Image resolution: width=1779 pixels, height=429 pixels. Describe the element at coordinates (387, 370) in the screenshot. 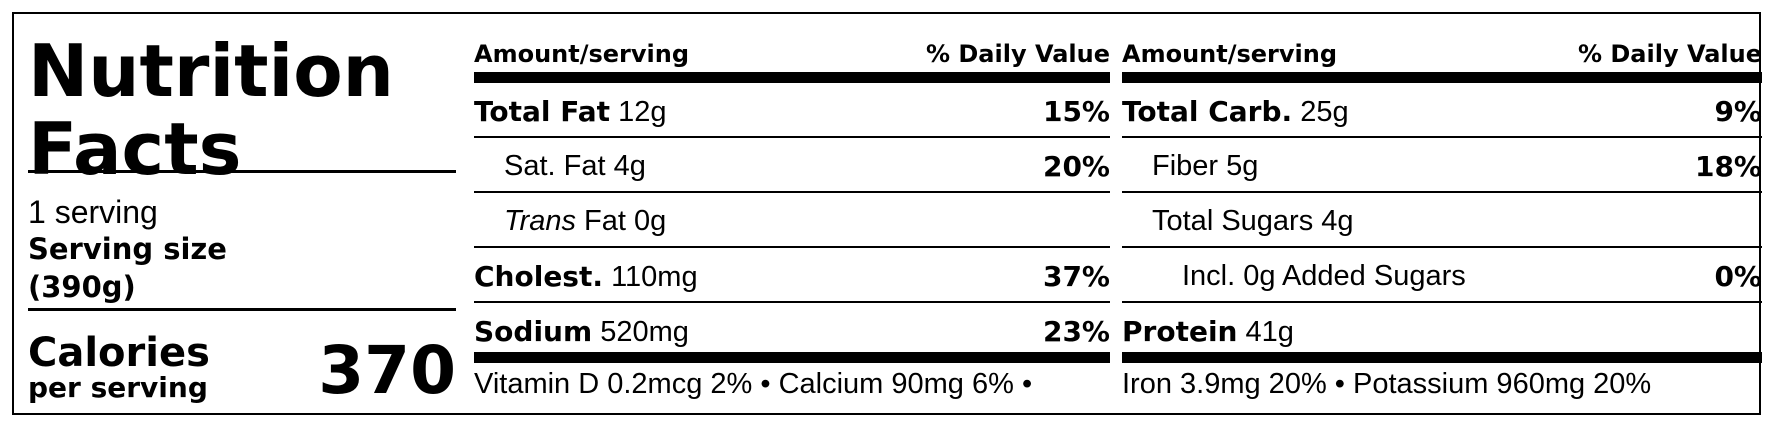

I see `calories-value: 370` at that location.